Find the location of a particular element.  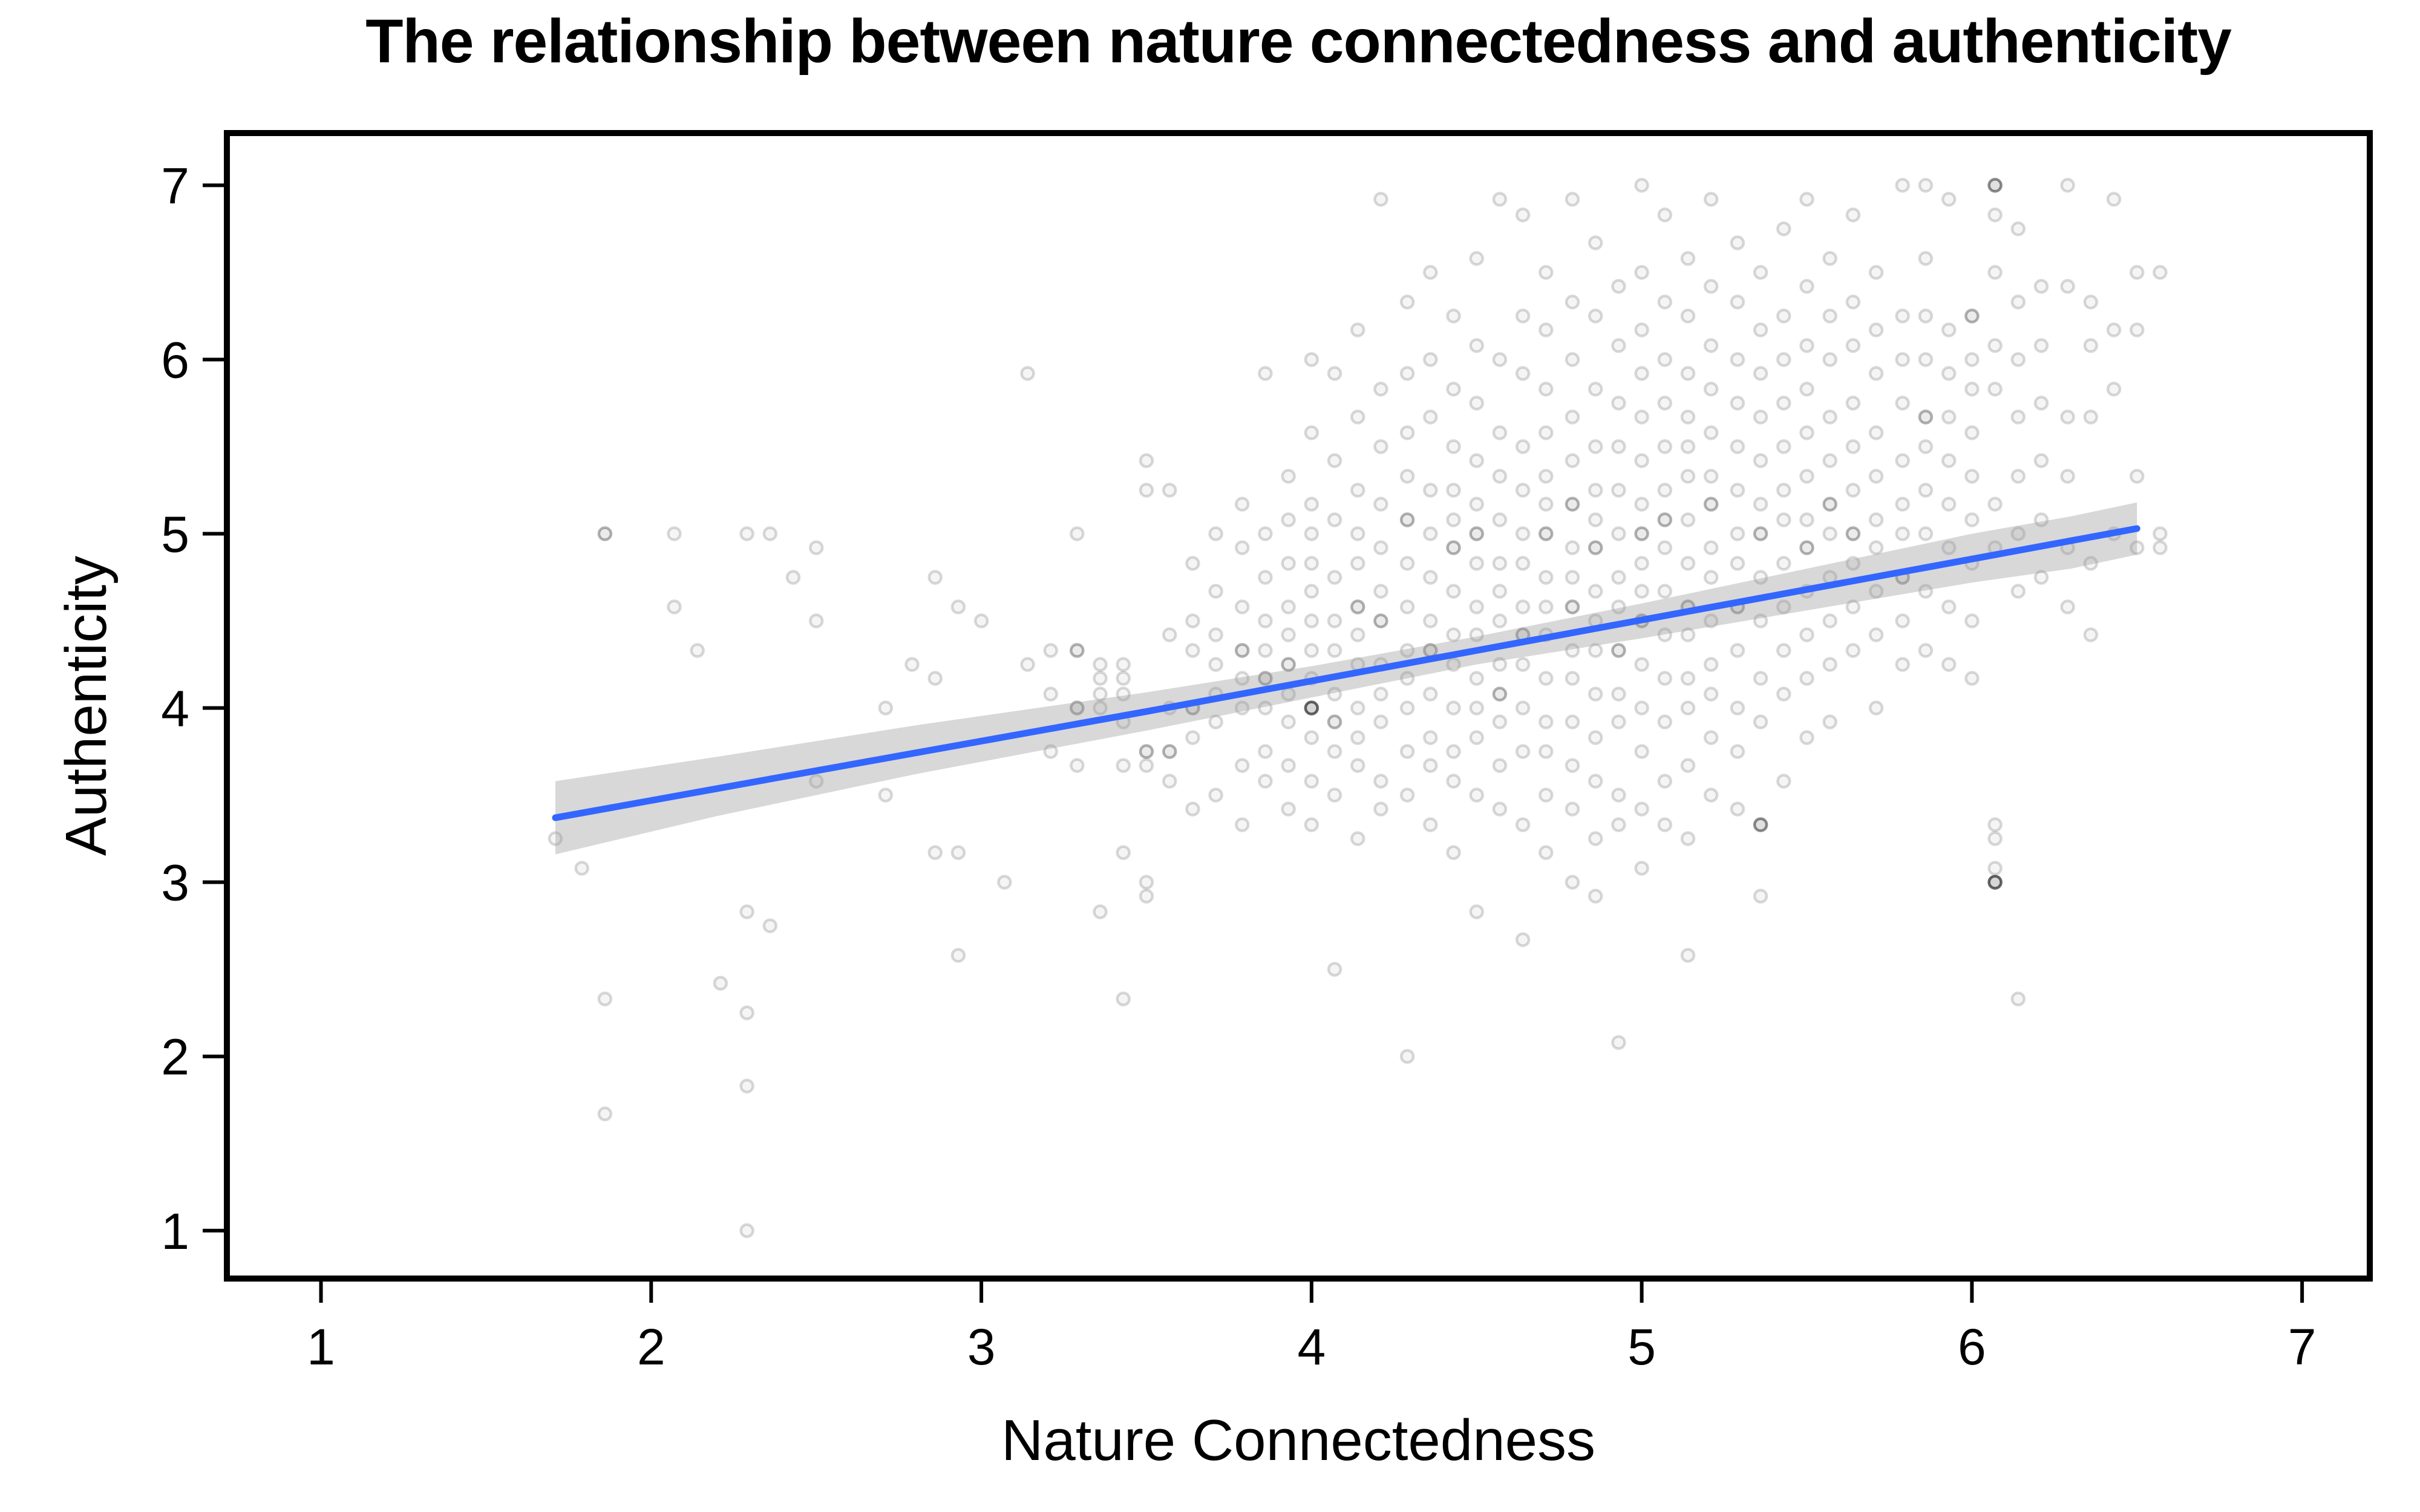

y-tick-label: 7 is located at coordinates (175, 186).